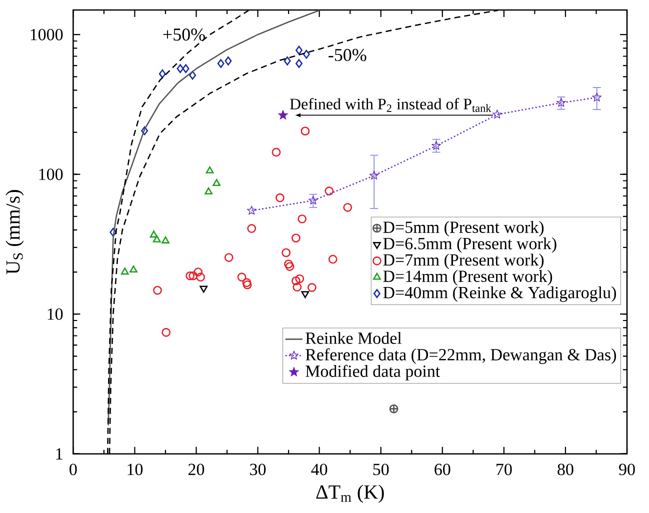 The width and height of the screenshot is (649, 513). I want to click on y-tick-label: 100, so click(51, 174).